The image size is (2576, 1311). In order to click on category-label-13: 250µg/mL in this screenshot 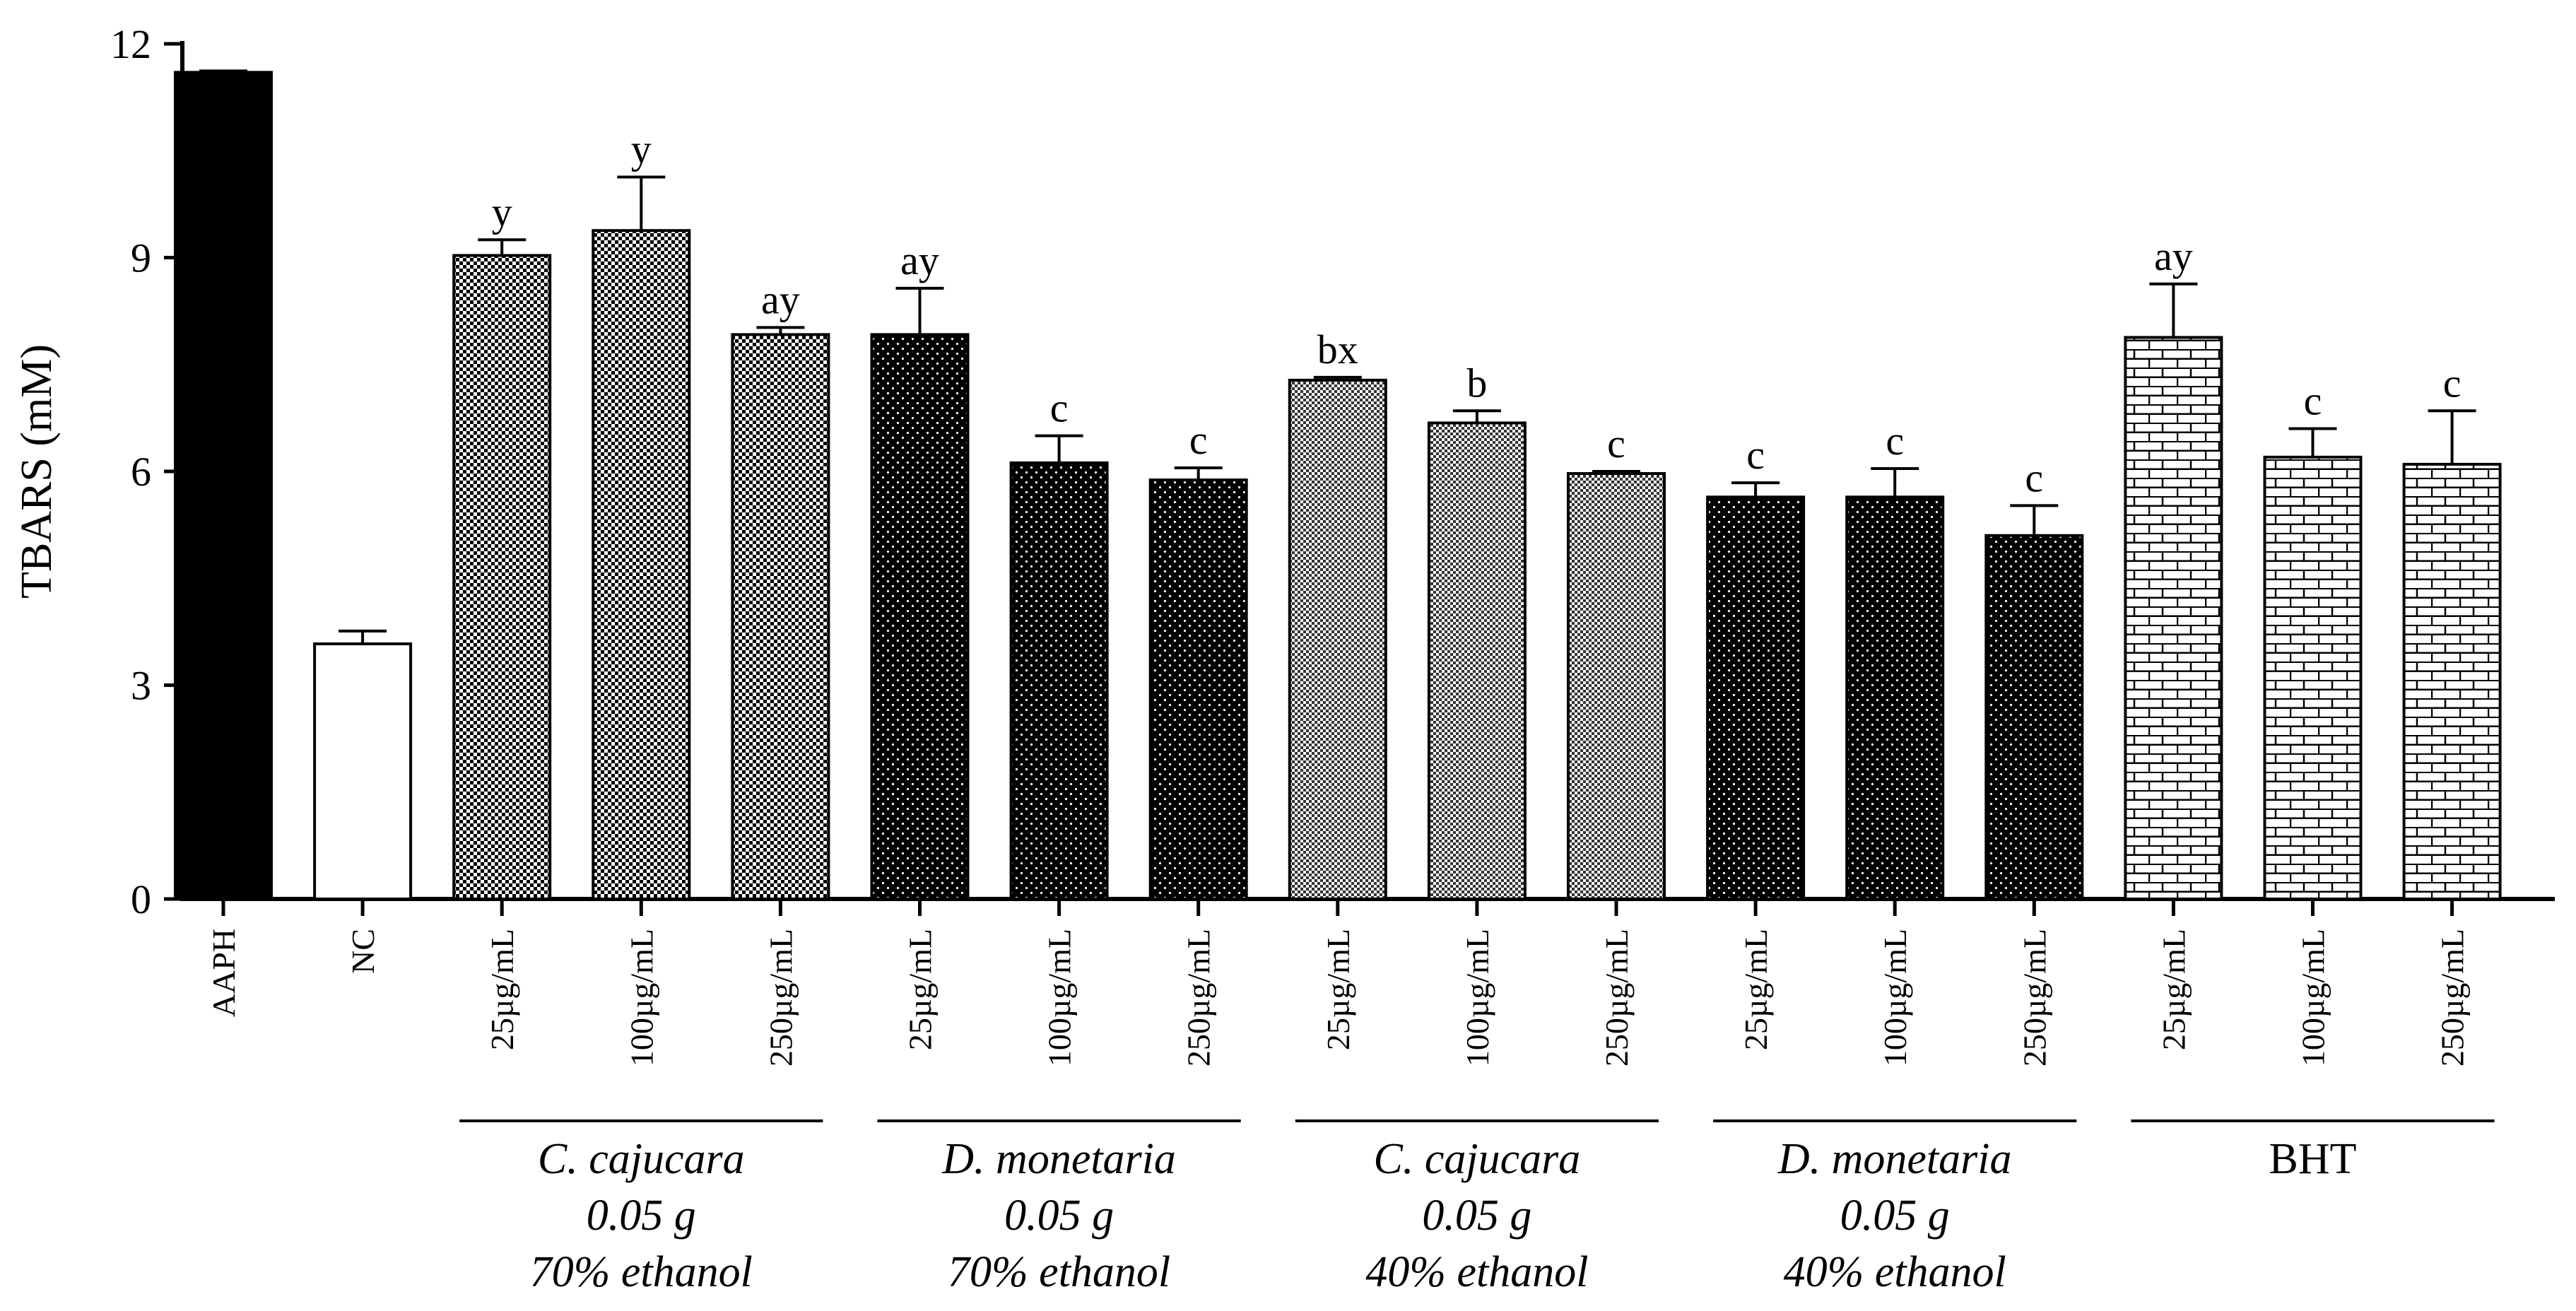, I will do `click(2034, 997)`.